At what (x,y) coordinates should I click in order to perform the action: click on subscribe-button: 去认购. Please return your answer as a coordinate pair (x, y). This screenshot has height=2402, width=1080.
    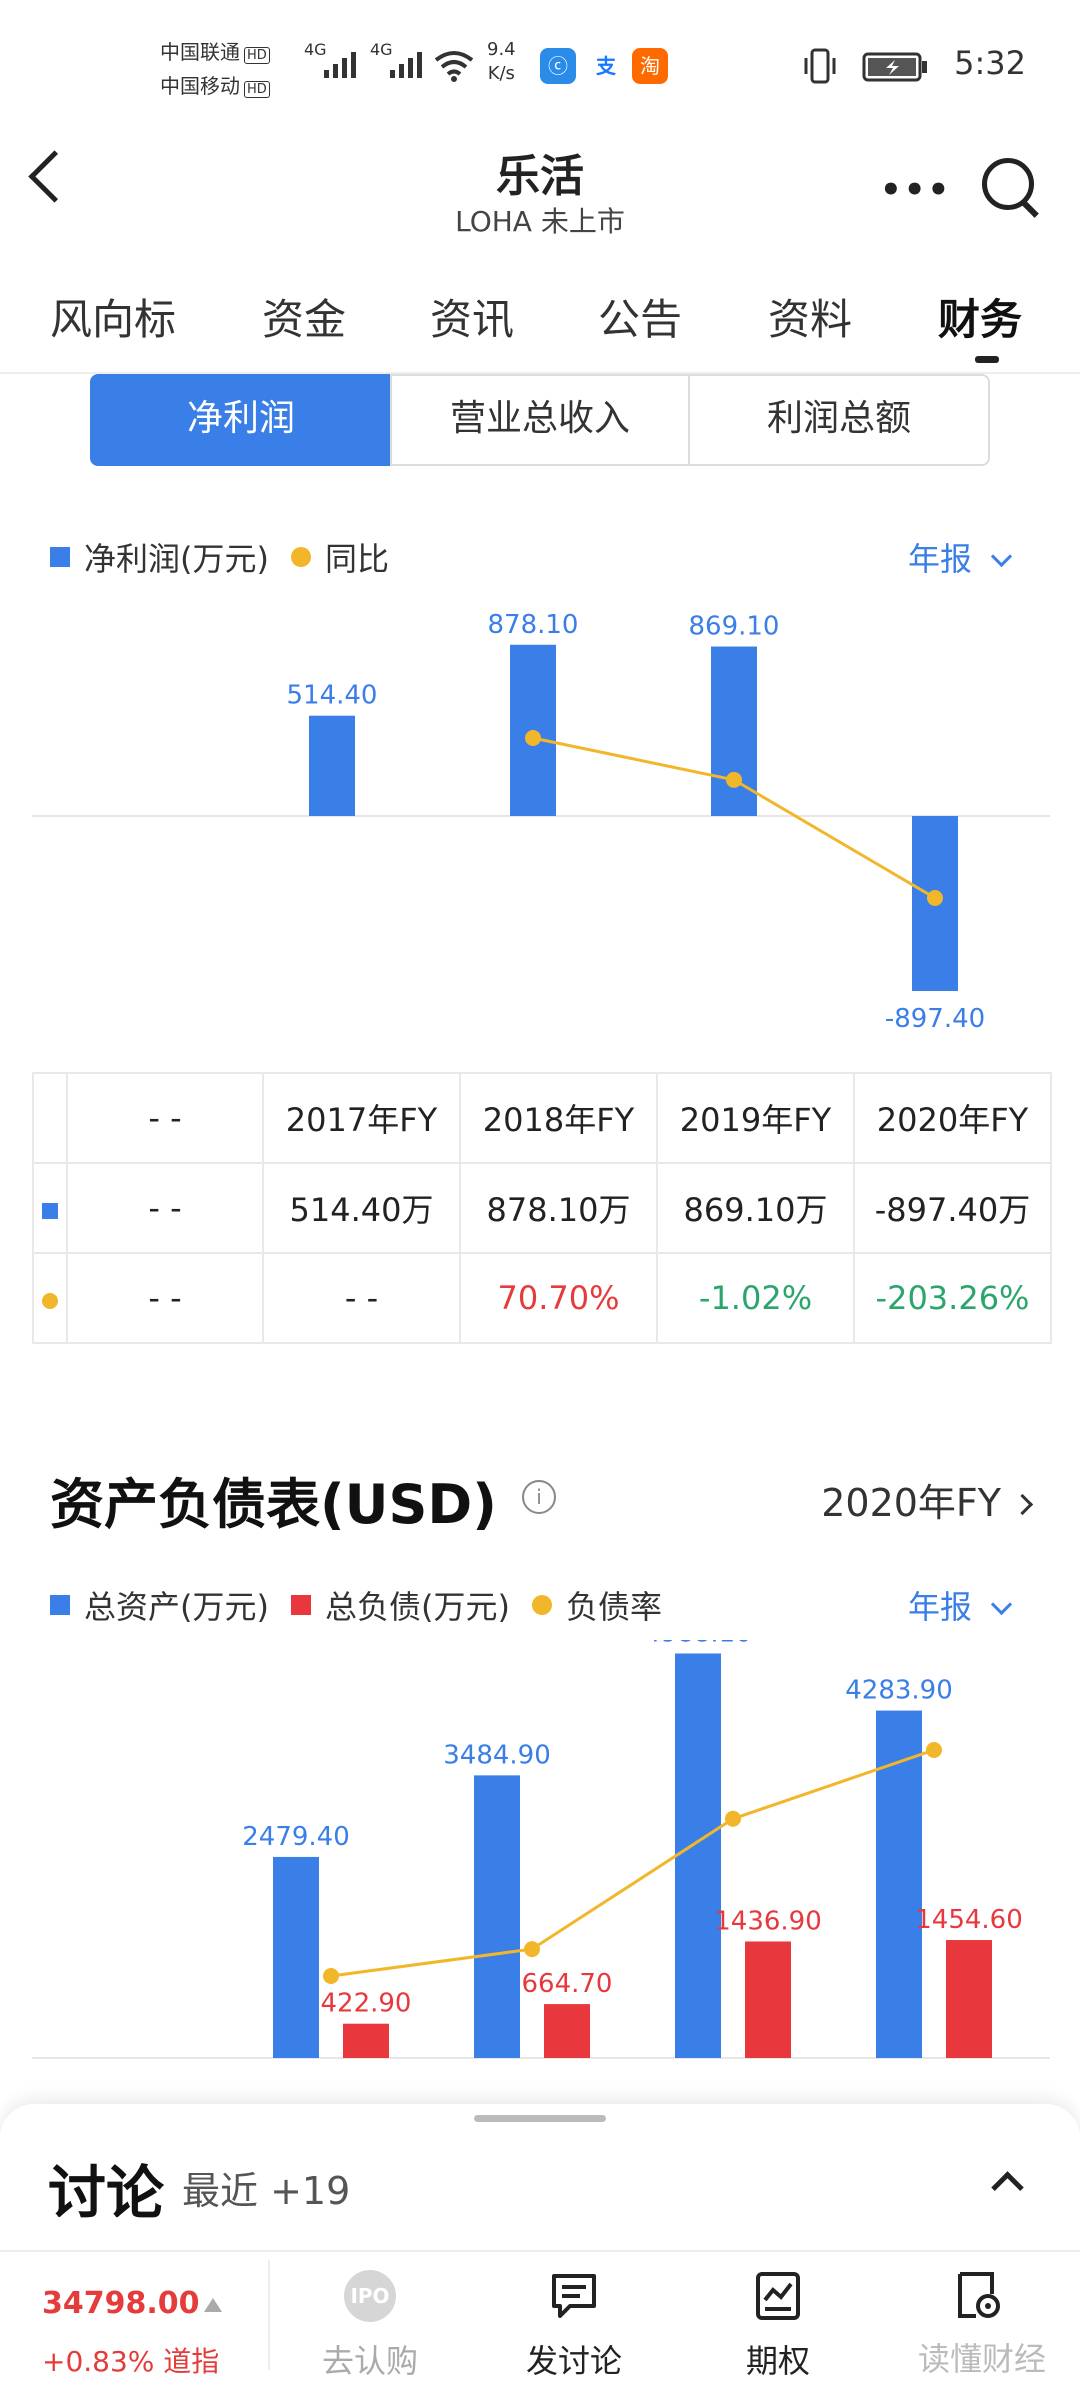
    Looking at the image, I should click on (369, 2361).